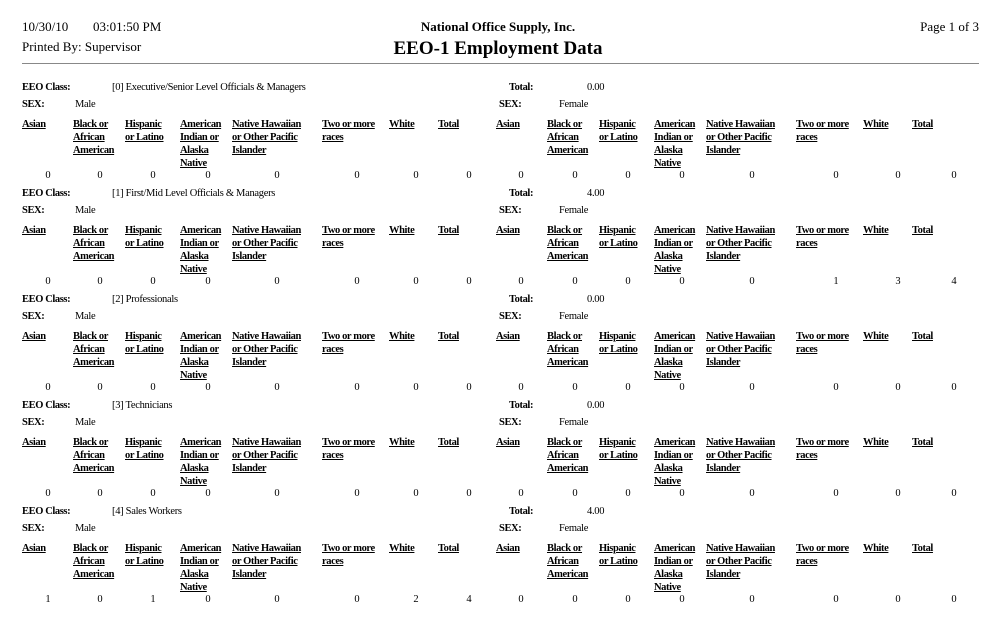 This screenshot has height=618, width=996. Describe the element at coordinates (498, 48) in the screenshot. I see `report-title: EEO-1 Employment Data` at that location.